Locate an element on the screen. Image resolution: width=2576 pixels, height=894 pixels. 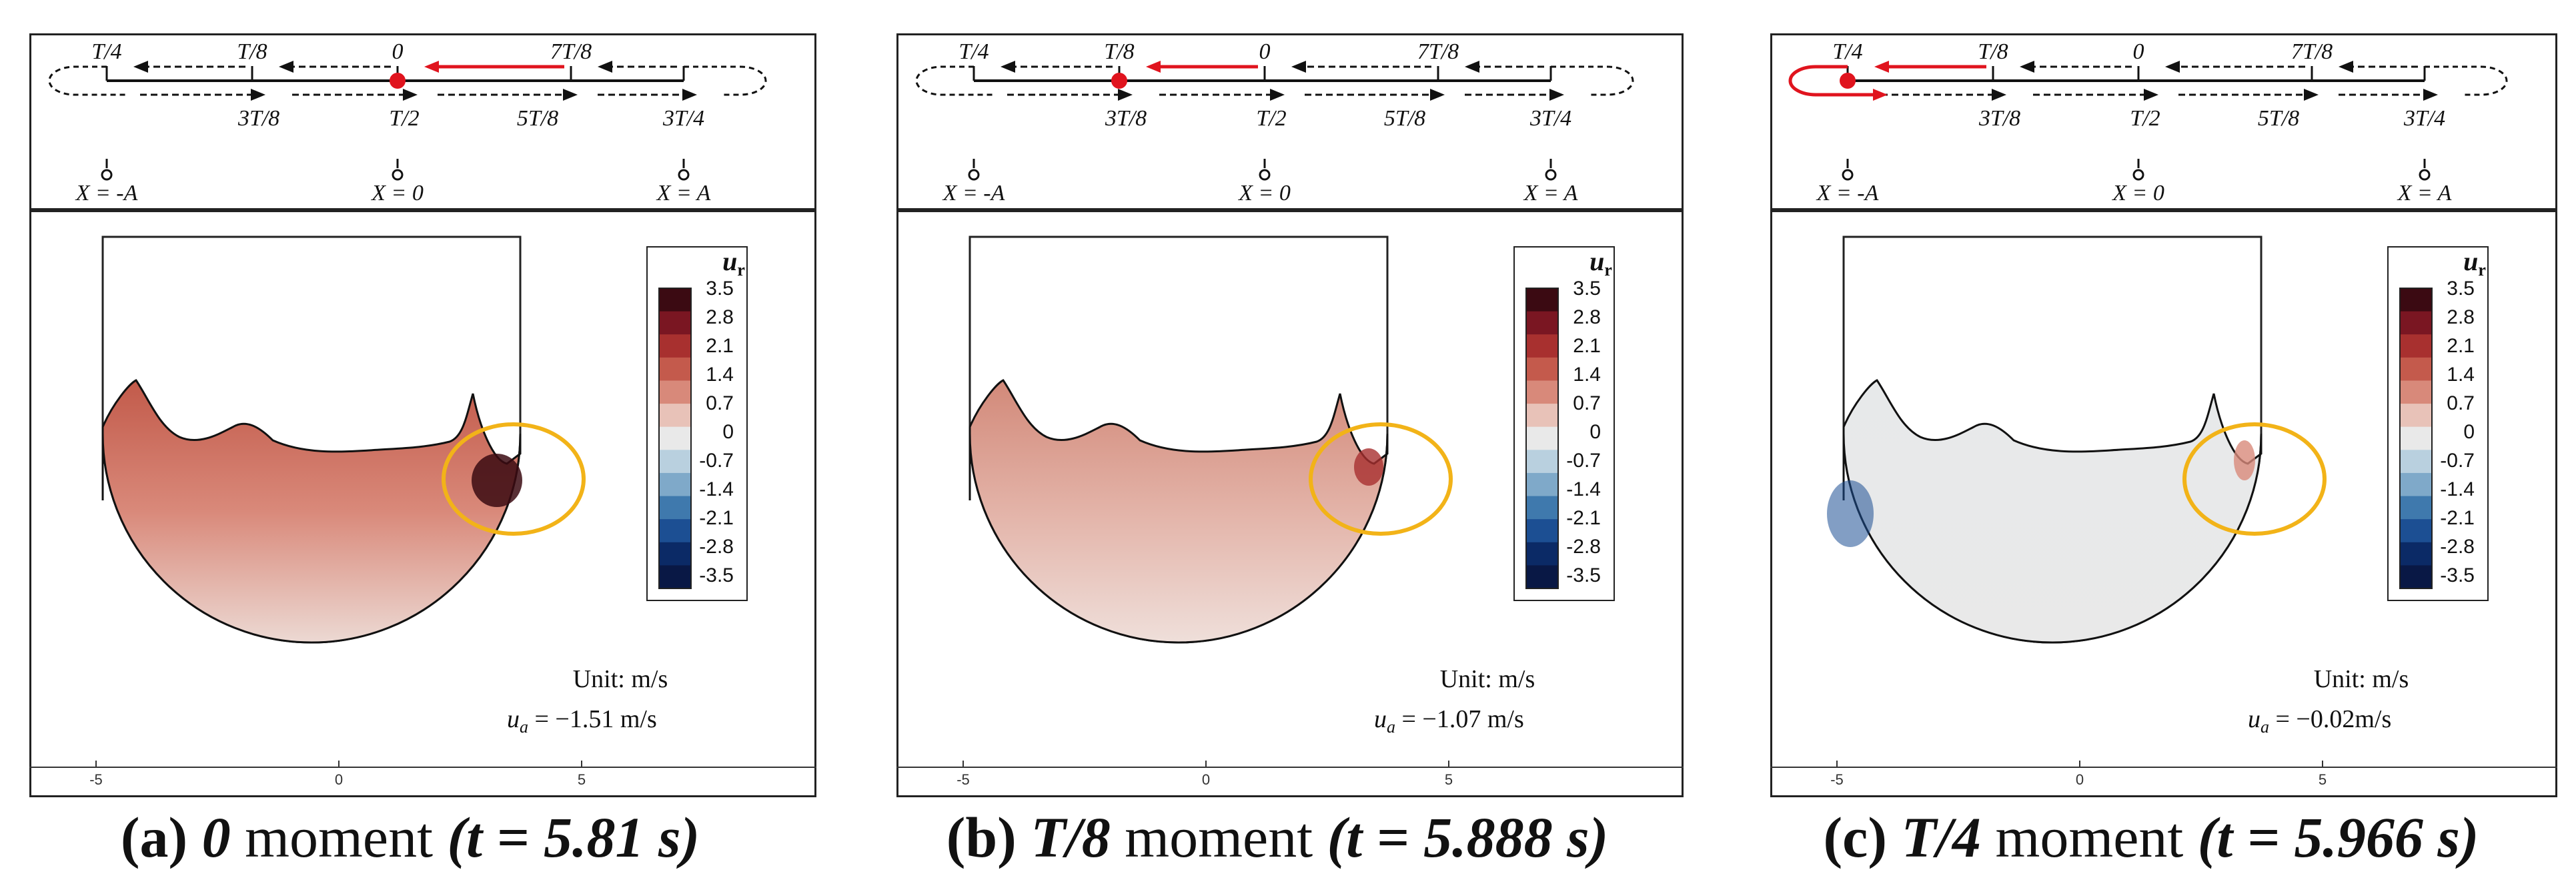
position-label: X = A is located at coordinates (1551, 193).